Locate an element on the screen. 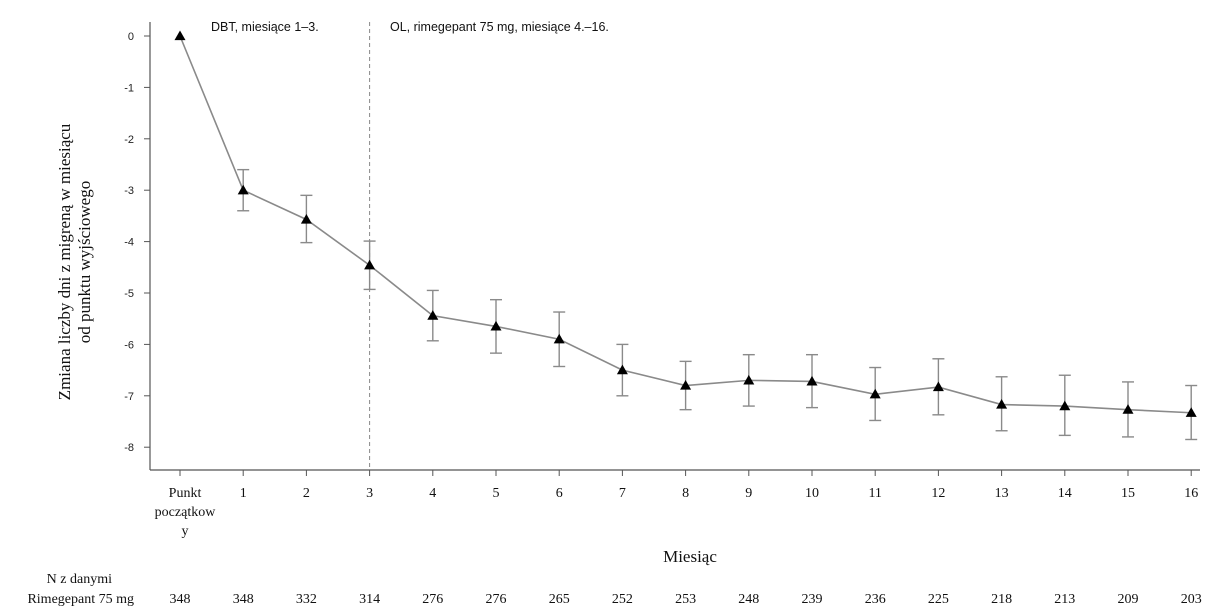 This screenshot has width=1209, height=607. y-tick-label: -2 is located at coordinates (129, 140).